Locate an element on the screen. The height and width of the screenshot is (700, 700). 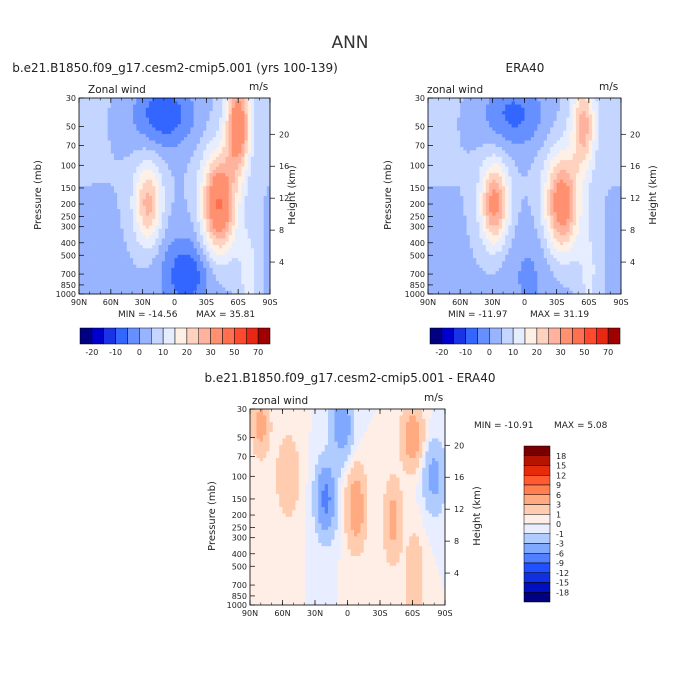
y-tick-label: 400 is located at coordinates (68, 243).